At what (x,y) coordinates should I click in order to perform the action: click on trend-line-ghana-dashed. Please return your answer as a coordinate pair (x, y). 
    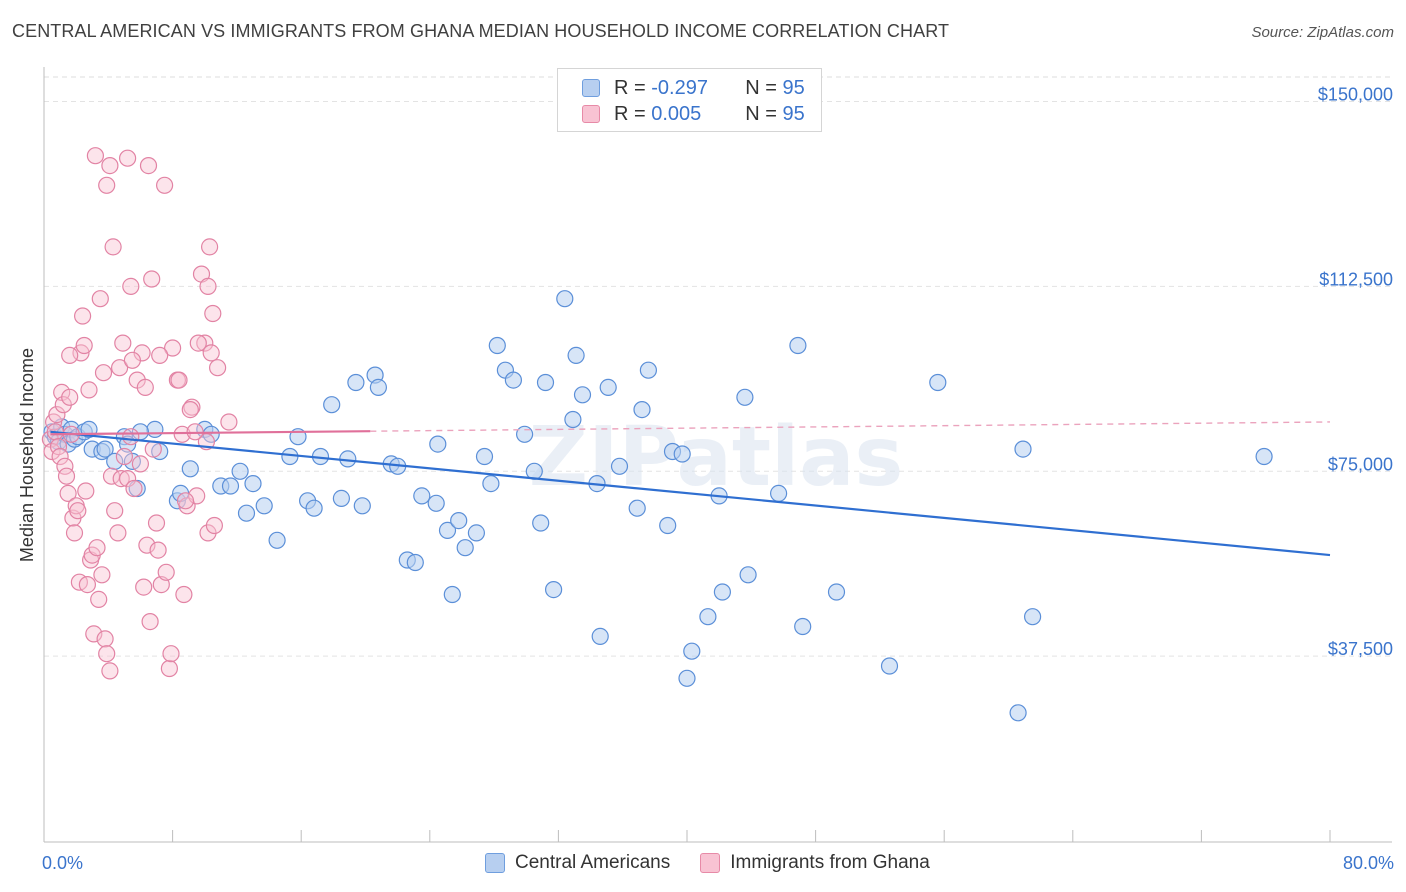
    Looking at the image, I should click on (850, 426).